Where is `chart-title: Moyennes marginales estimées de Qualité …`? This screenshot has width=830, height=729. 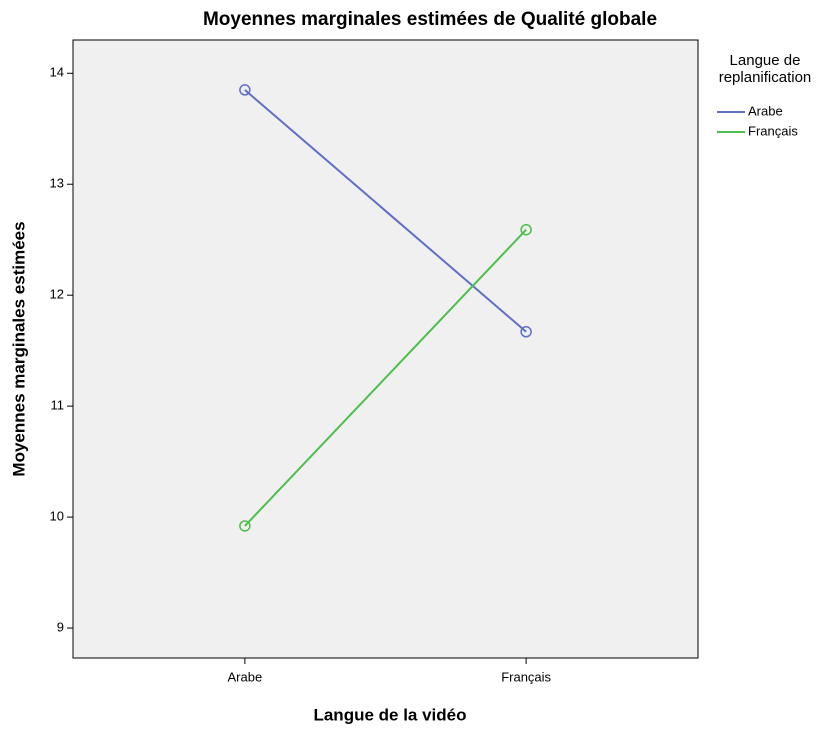 chart-title: Moyennes marginales estimées de Qualité … is located at coordinates (430, 19).